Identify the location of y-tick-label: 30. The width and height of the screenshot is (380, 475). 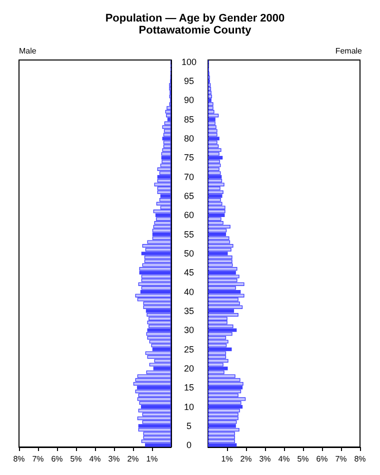
(189, 330).